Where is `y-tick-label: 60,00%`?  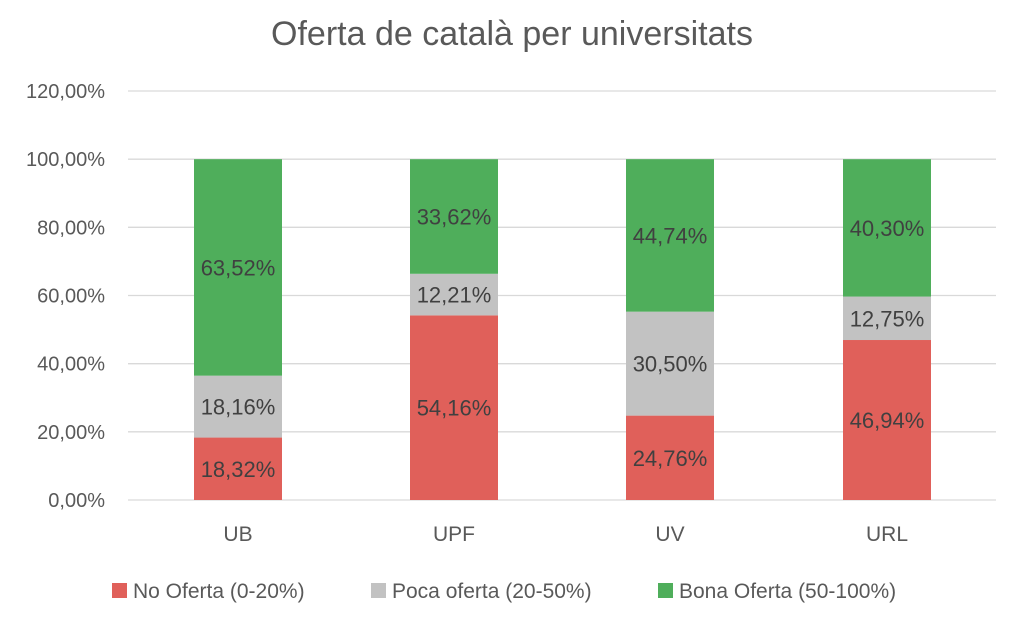
y-tick-label: 60,00% is located at coordinates (71, 297).